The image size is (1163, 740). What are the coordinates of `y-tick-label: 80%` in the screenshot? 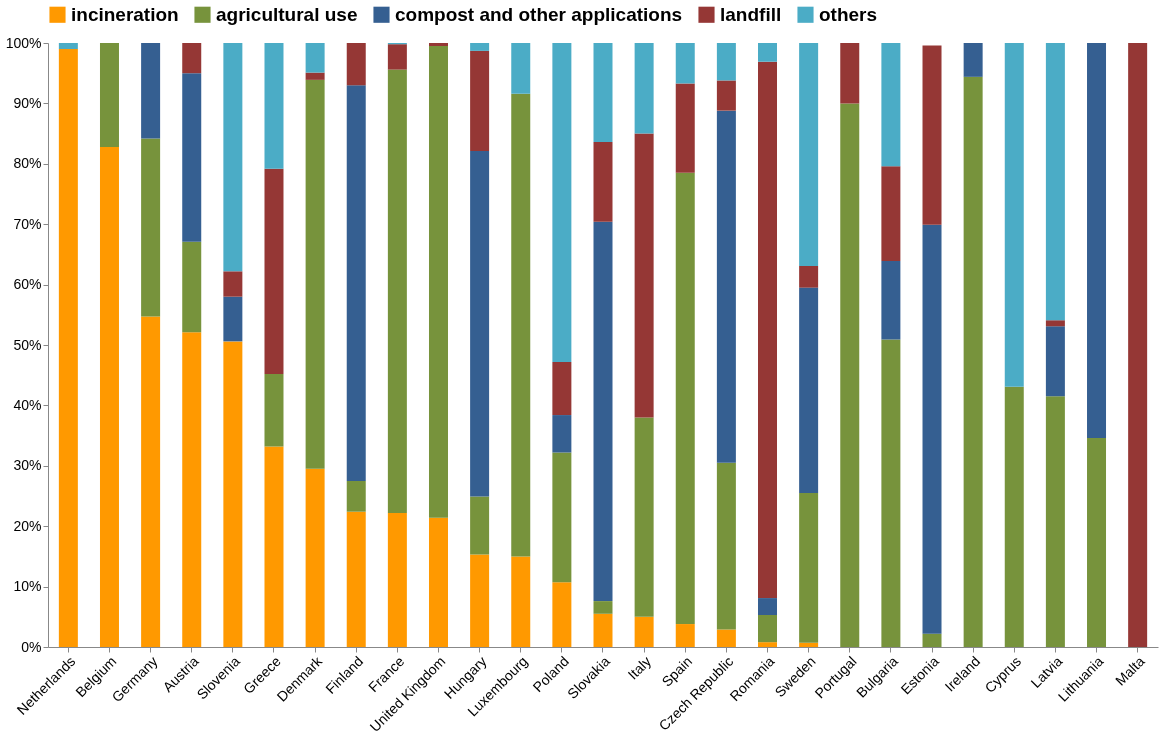 It's located at (27, 163).